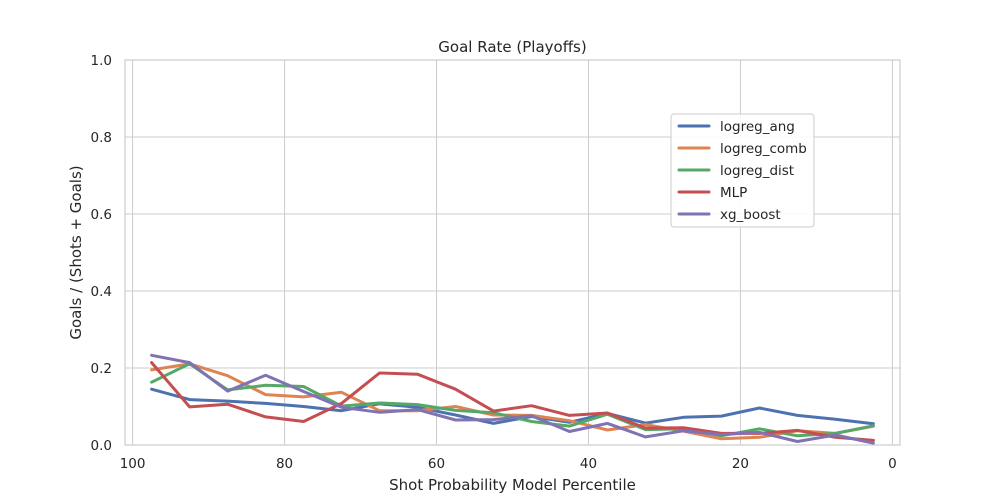  I want to click on x-tick-label: 80, so click(284, 464).